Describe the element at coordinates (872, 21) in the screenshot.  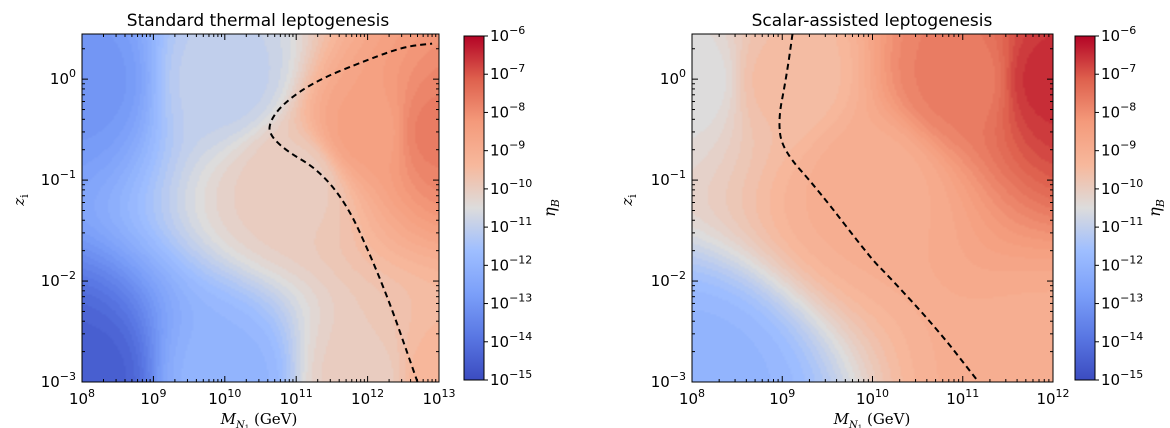
I see `chart-title: Scalar-assisted leptogenesis` at that location.